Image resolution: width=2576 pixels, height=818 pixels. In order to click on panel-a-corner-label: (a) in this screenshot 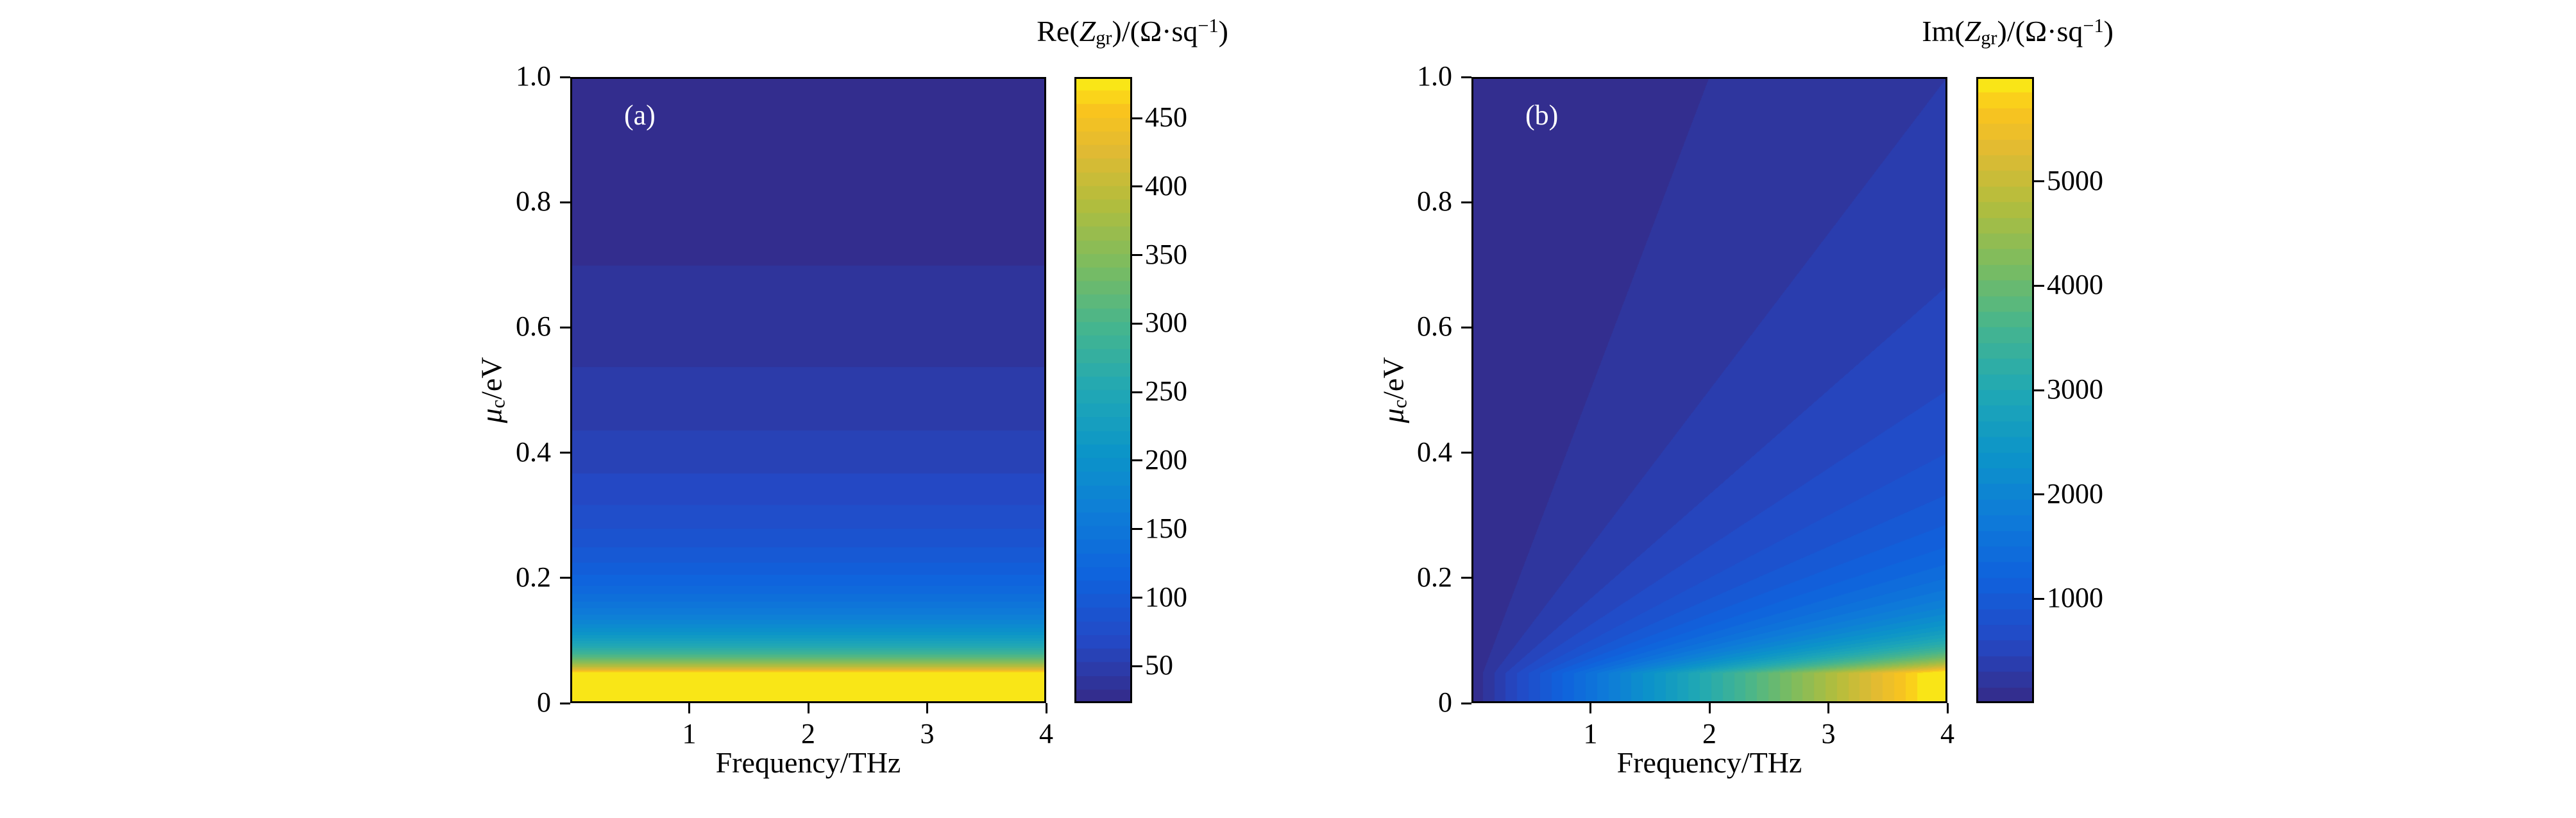, I will do `click(640, 115)`.